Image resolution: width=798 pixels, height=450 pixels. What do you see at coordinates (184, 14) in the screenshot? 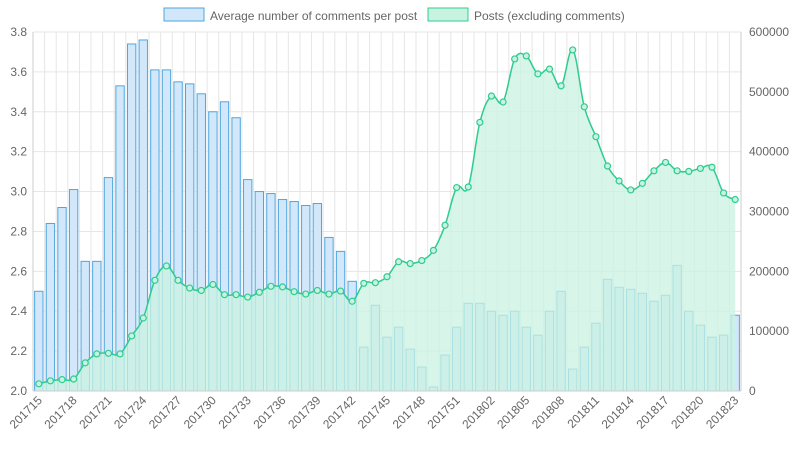
I see `legend-swatch-bars` at bounding box center [184, 14].